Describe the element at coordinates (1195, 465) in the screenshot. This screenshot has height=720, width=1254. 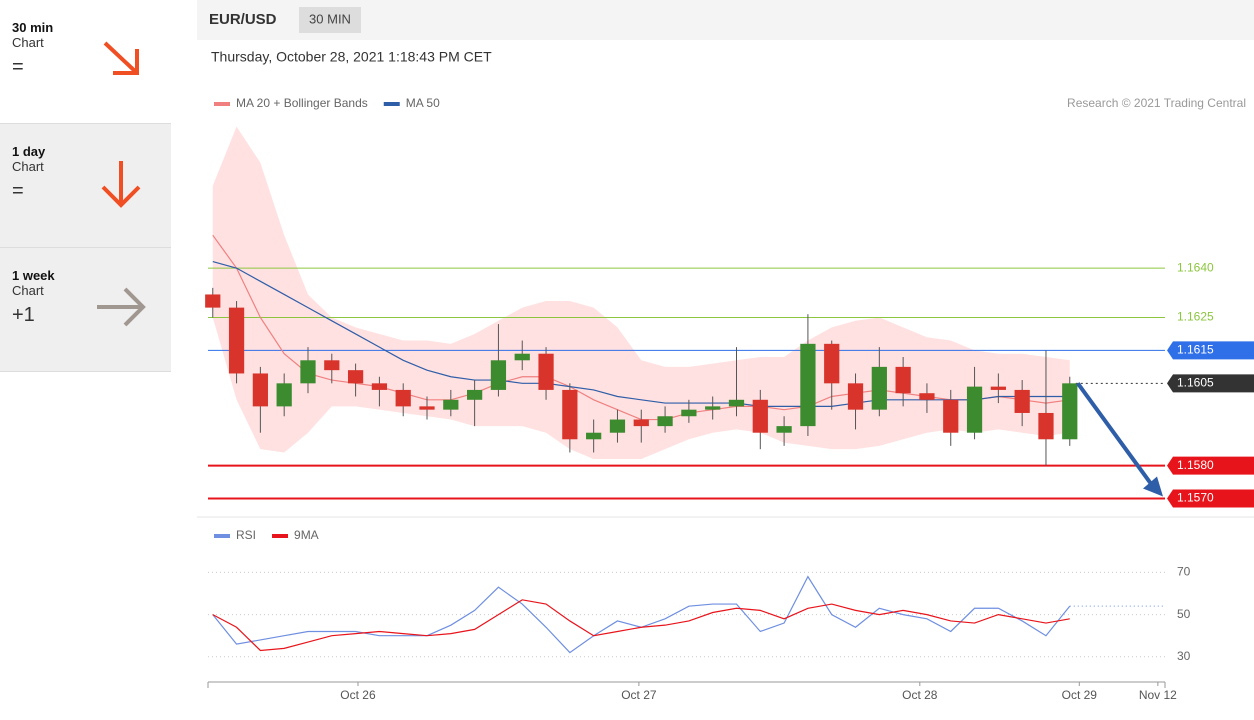
I see `level-label: 1.1580` at that location.